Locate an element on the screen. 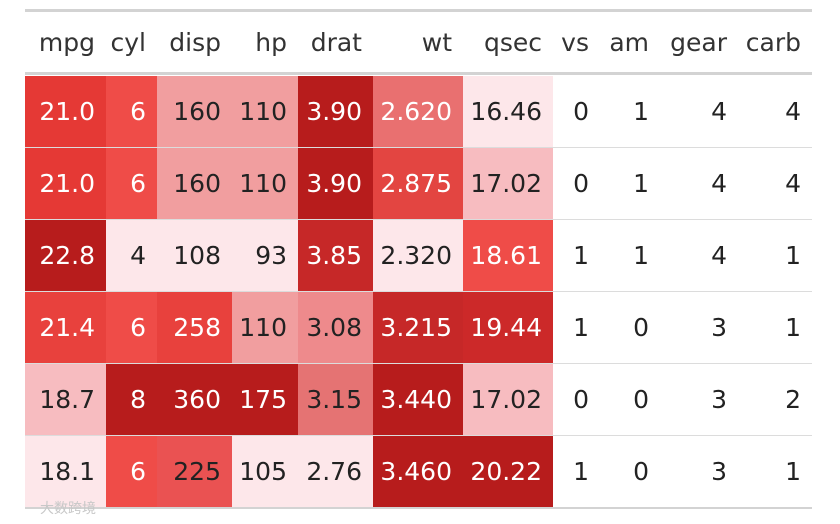  header-cell: vs is located at coordinates (575, 42).